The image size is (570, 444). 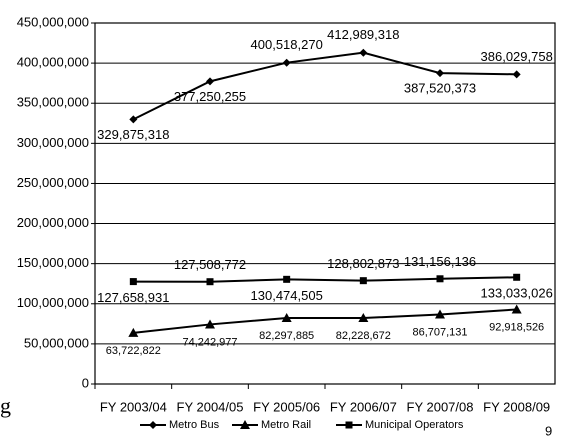 What do you see at coordinates (363, 406) in the screenshot?
I see `x-tick-label: FY 2006/07` at bounding box center [363, 406].